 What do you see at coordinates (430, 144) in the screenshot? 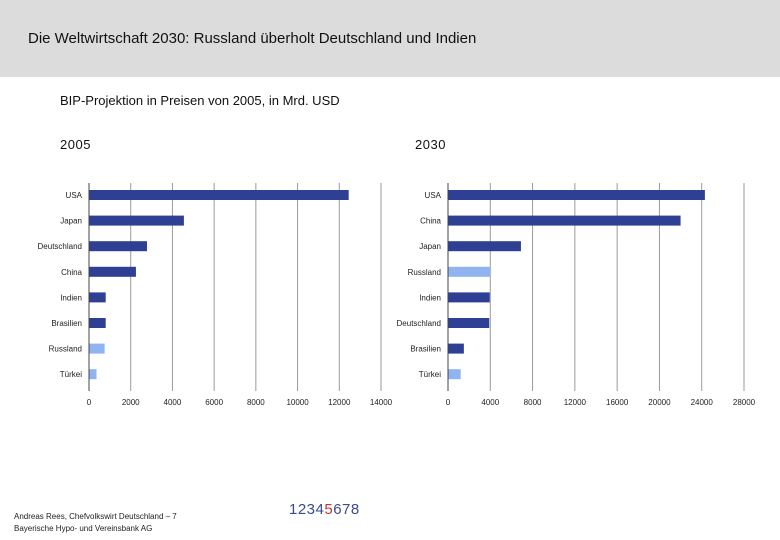
I see `chart-title-2030: 2030` at bounding box center [430, 144].